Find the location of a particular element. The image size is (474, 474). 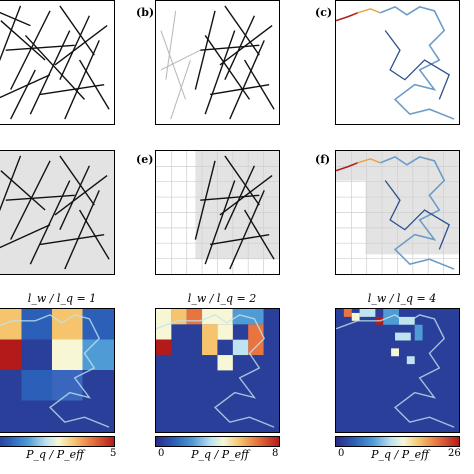

colorbar-3-max: 26 is located at coordinates (454, 453).